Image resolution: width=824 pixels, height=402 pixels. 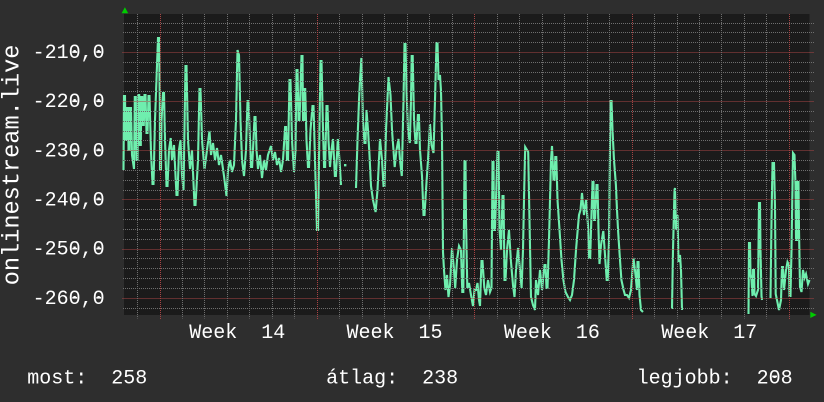 What do you see at coordinates (87, 378) in the screenshot?
I see `svg-text: most: 258` at bounding box center [87, 378].